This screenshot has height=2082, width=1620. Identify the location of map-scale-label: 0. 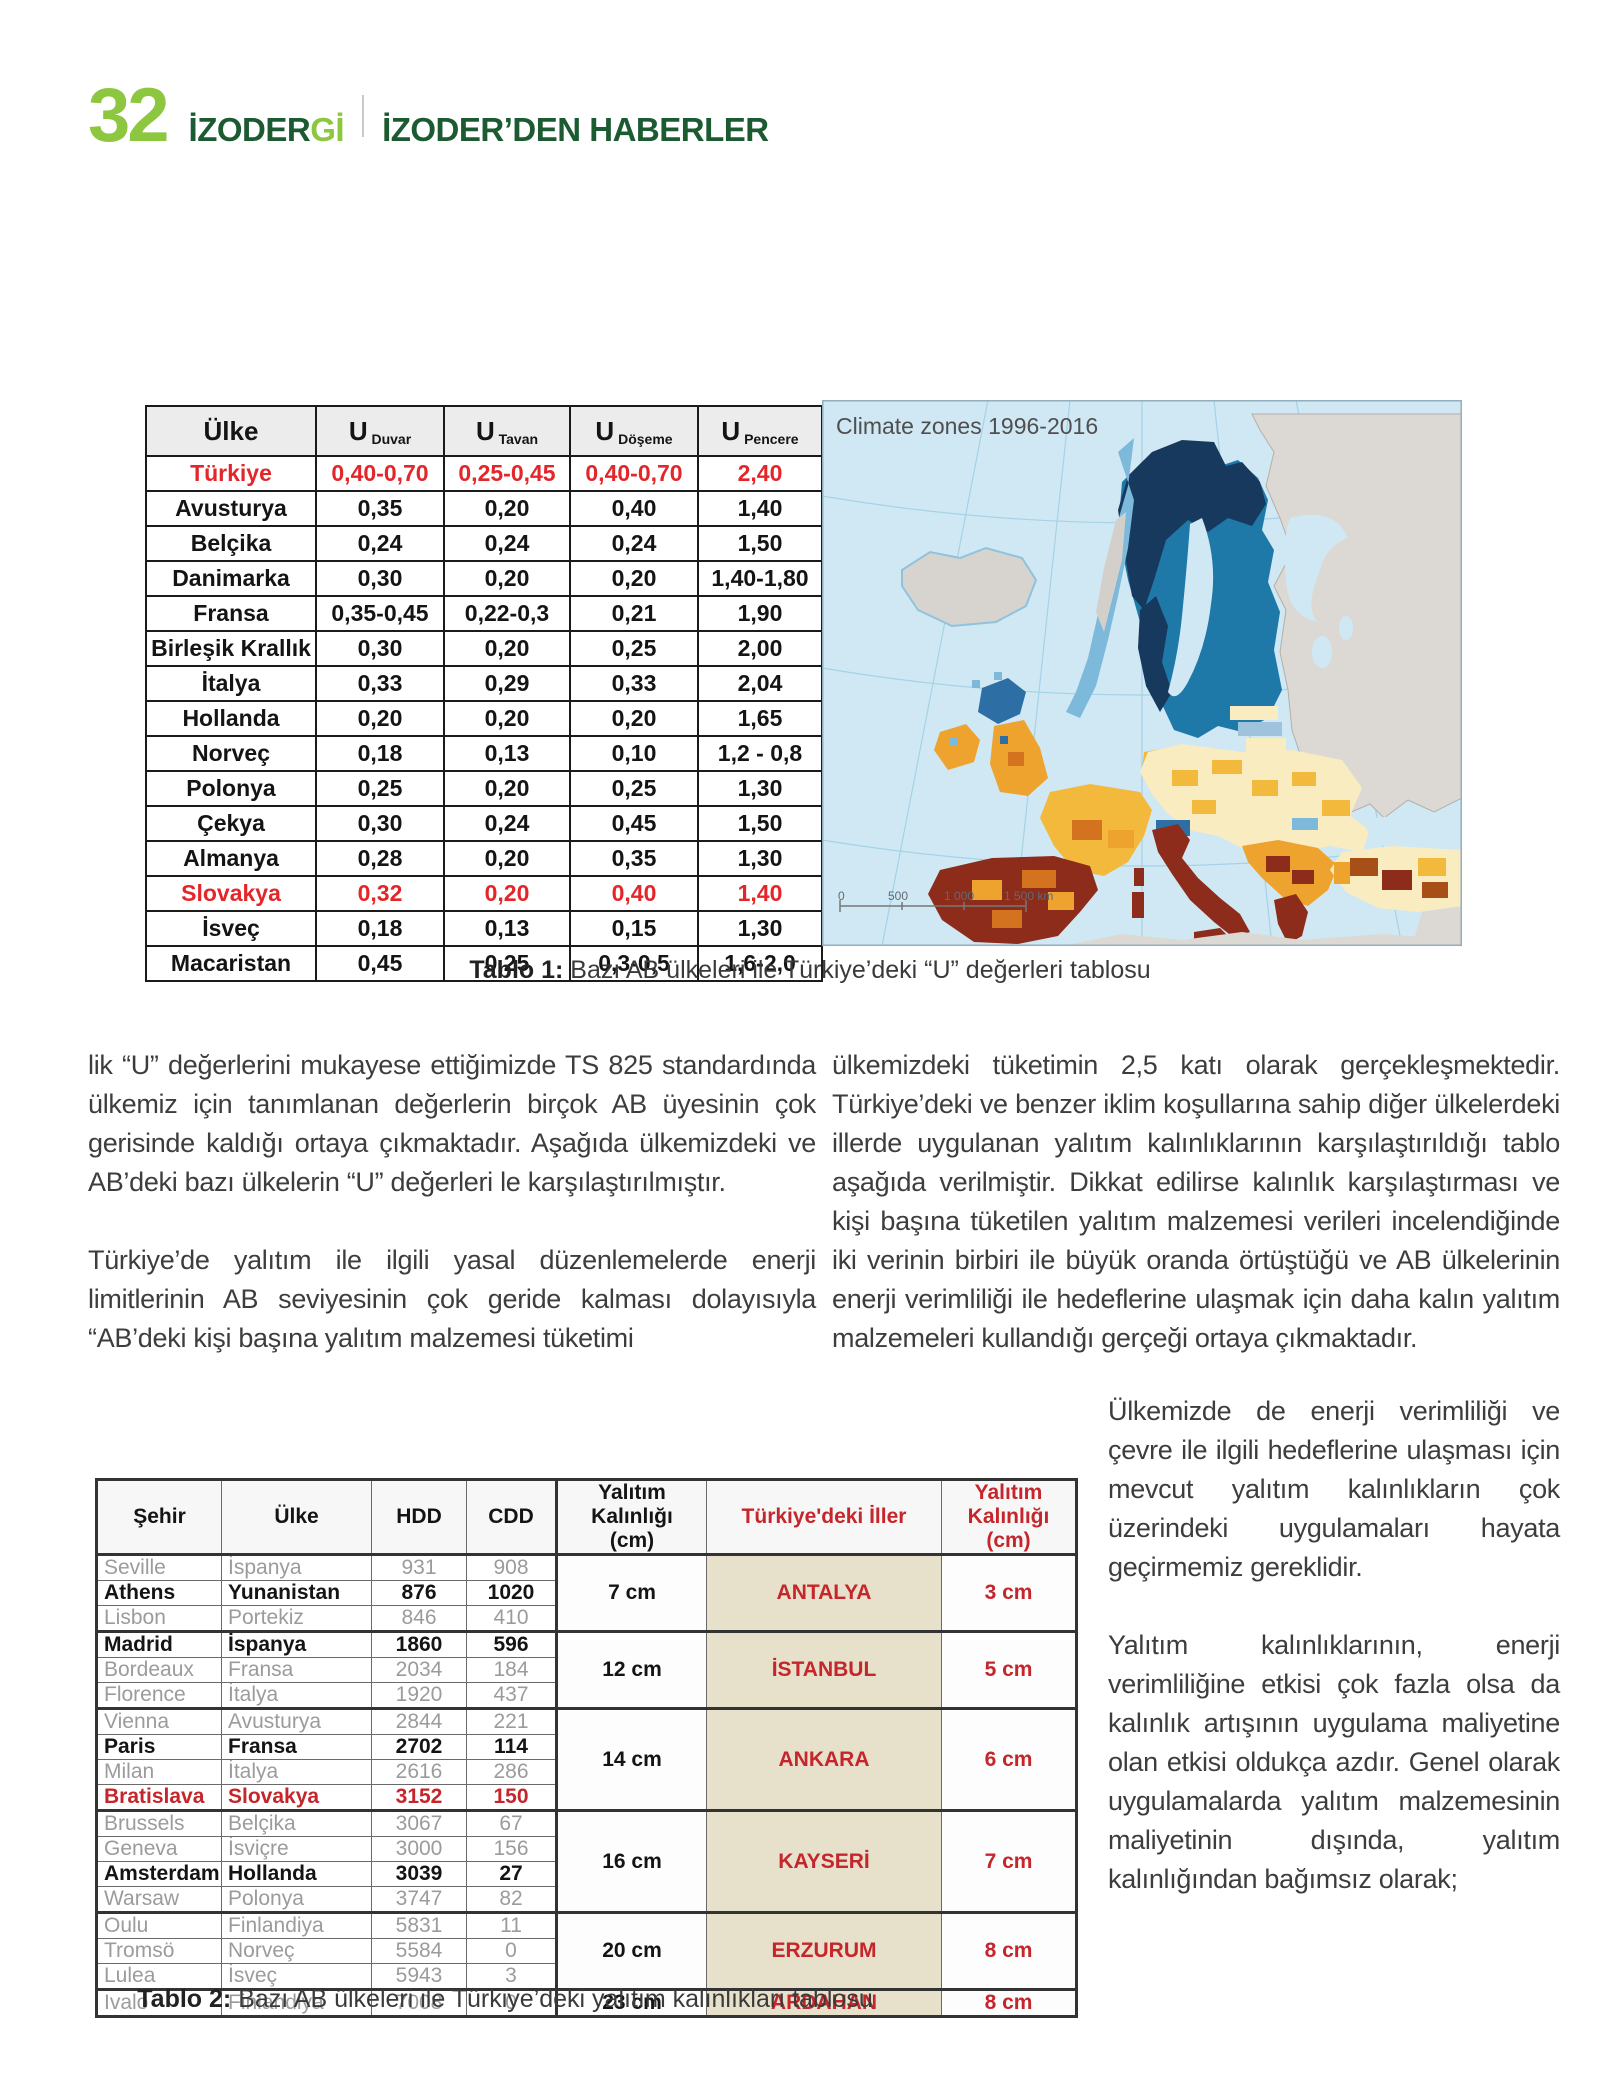
(841, 896).